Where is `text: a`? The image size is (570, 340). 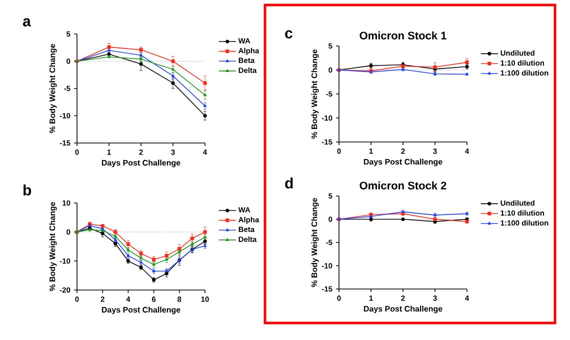
text: a is located at coordinates (26, 22).